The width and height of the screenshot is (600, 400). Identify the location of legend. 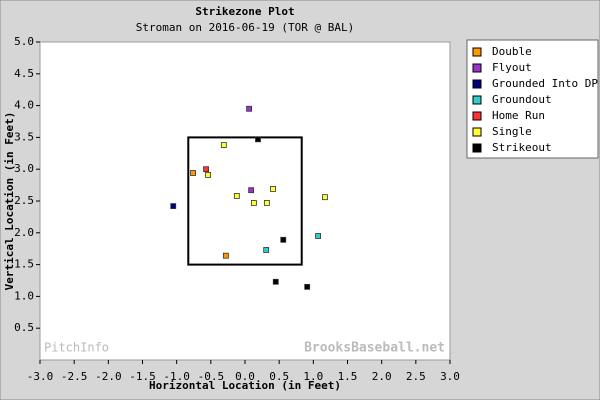
(532, 99).